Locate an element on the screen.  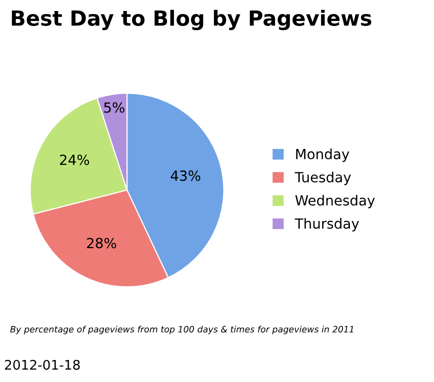
legend-label: Monday is located at coordinates (323, 155).